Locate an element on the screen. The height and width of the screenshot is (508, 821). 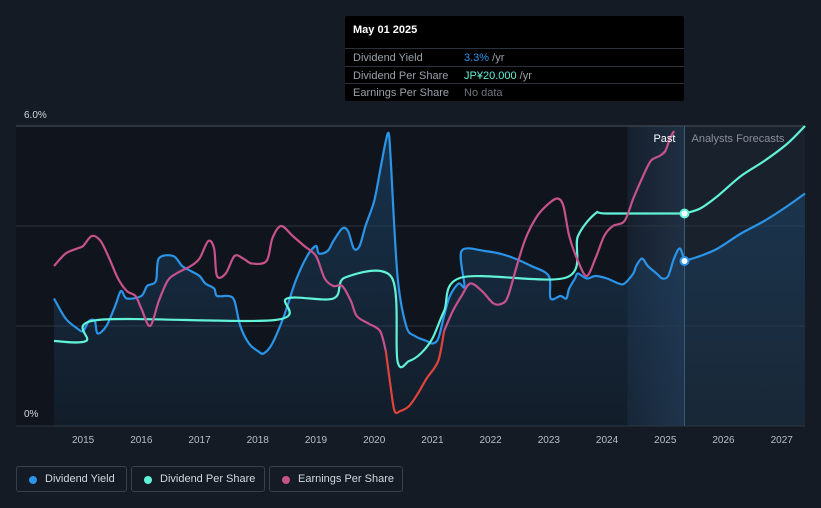
forecast-label: Analysts Forecasts is located at coordinates (737, 139).